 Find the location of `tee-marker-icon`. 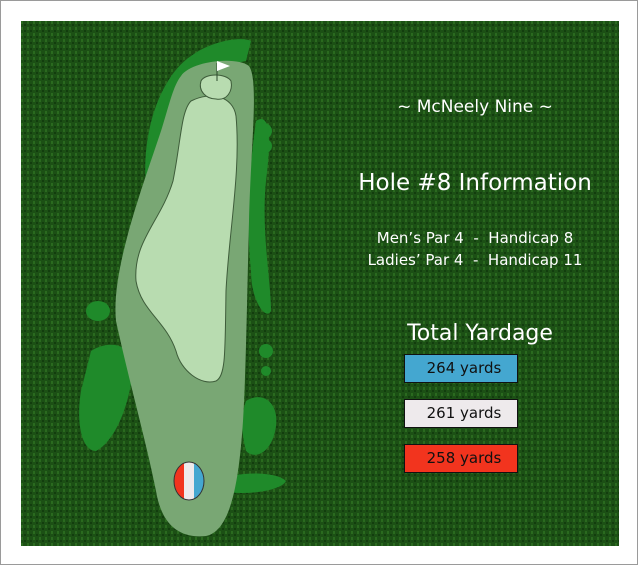

tee-marker-icon is located at coordinates (189, 481).